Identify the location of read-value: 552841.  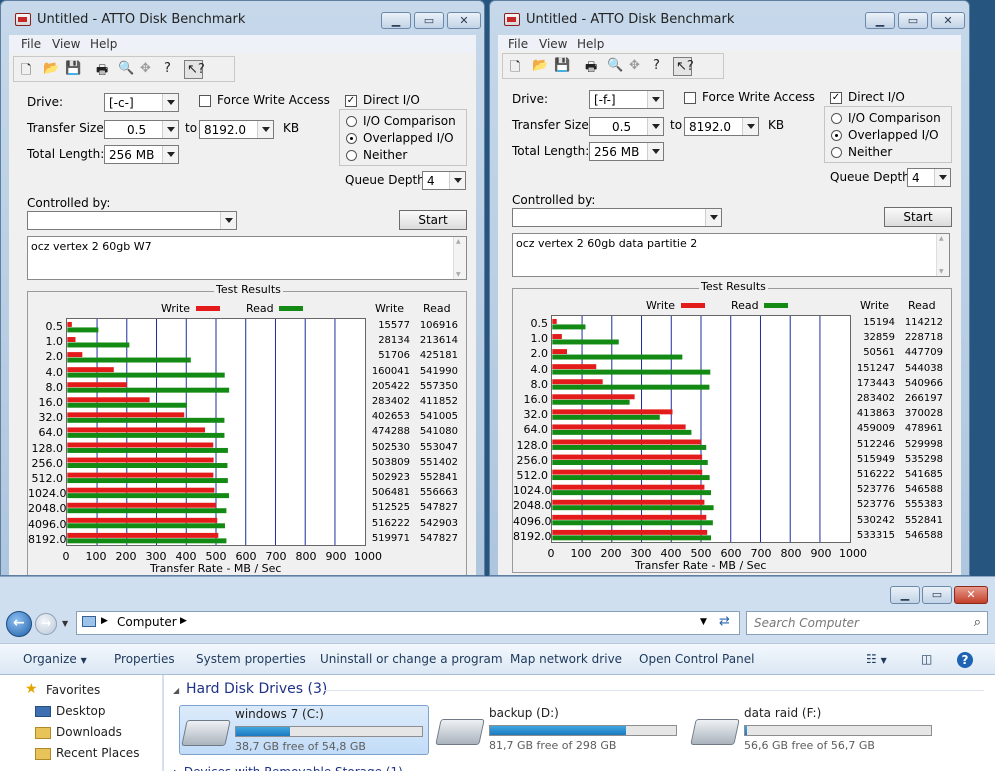
(438, 477).